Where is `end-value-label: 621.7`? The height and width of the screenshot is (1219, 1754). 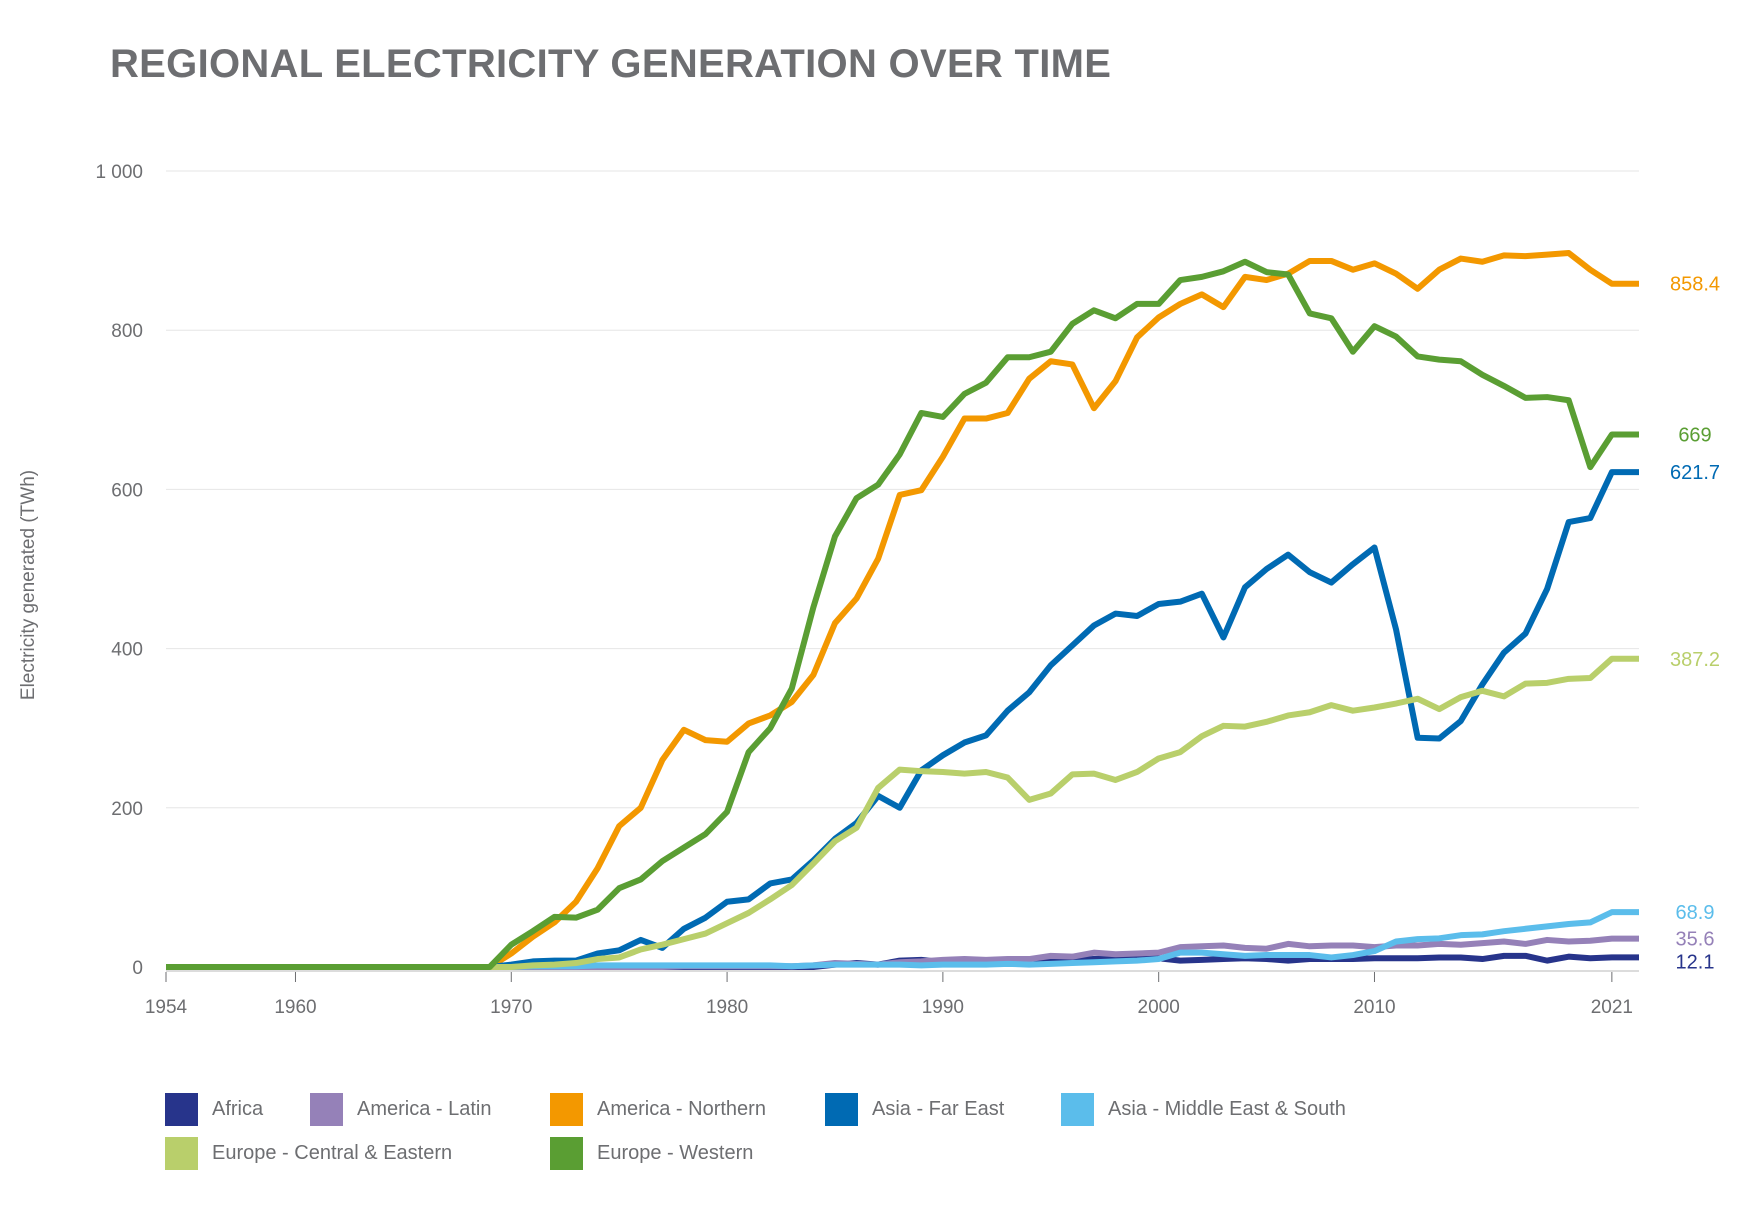 end-value-label: 621.7 is located at coordinates (1695, 473).